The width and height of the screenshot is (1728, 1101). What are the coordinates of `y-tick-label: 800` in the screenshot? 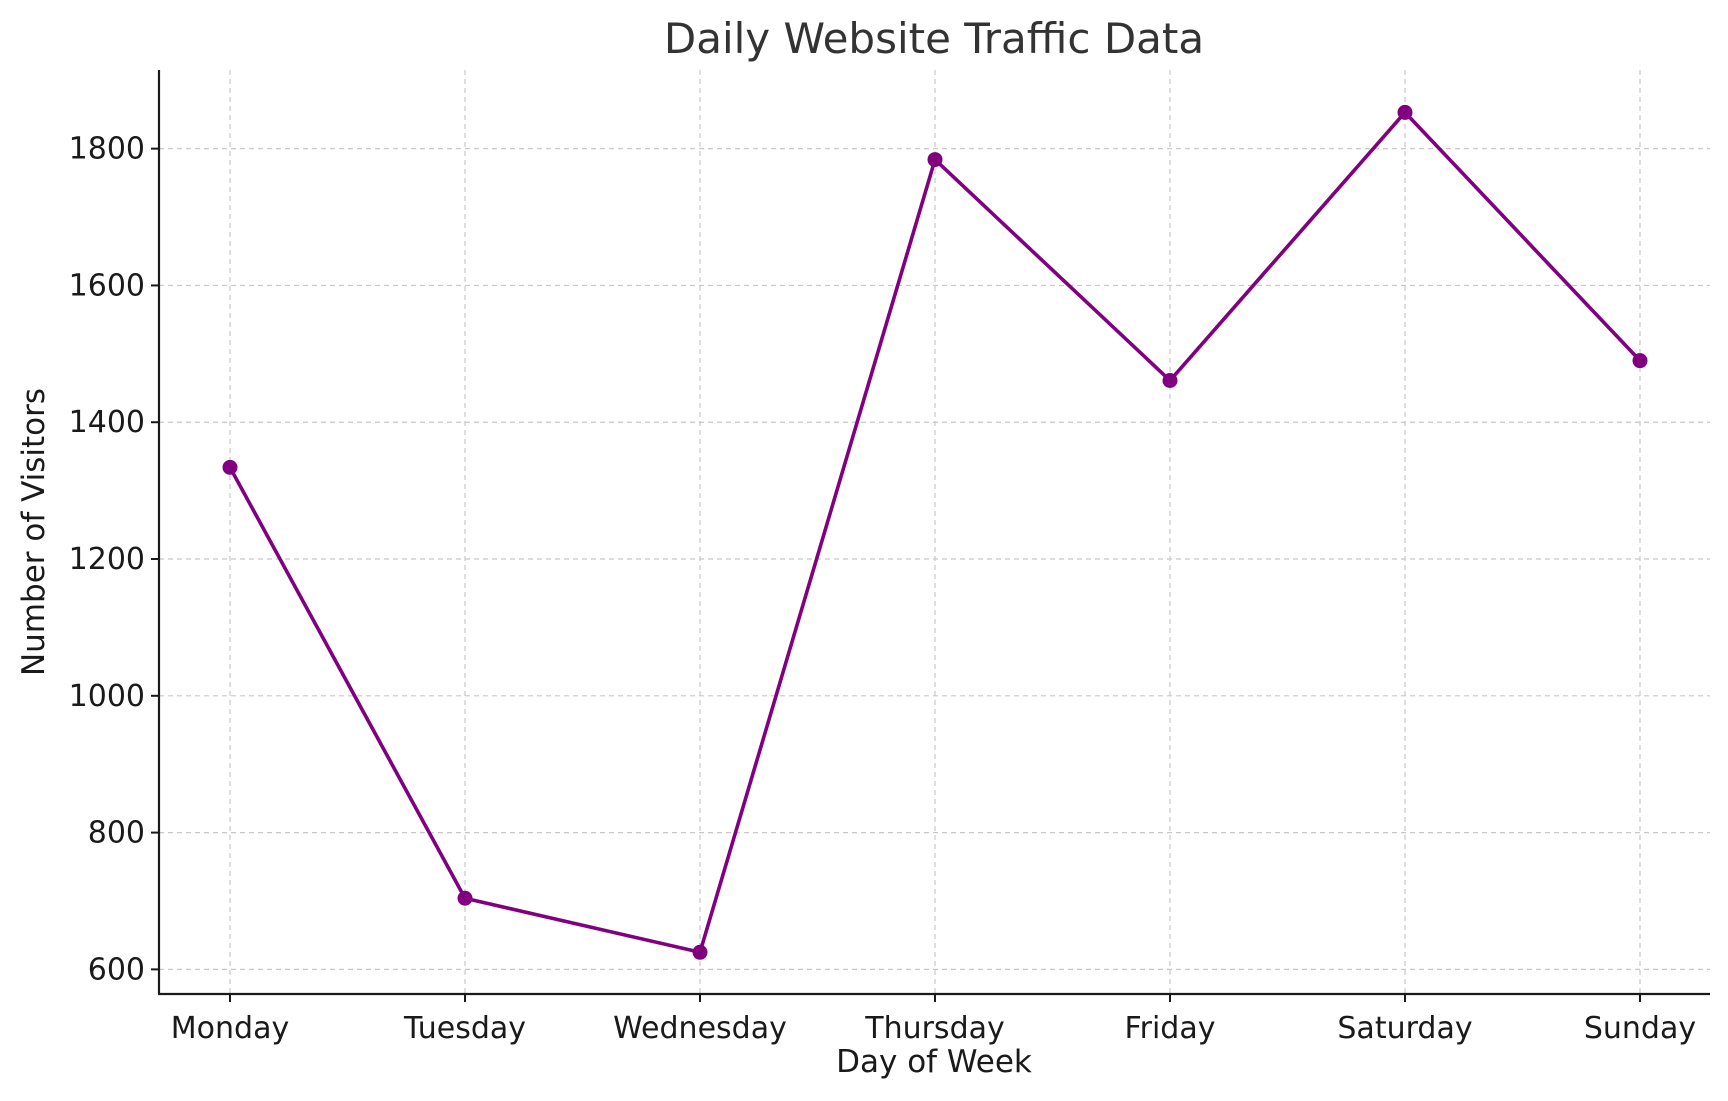 It's located at (116, 833).